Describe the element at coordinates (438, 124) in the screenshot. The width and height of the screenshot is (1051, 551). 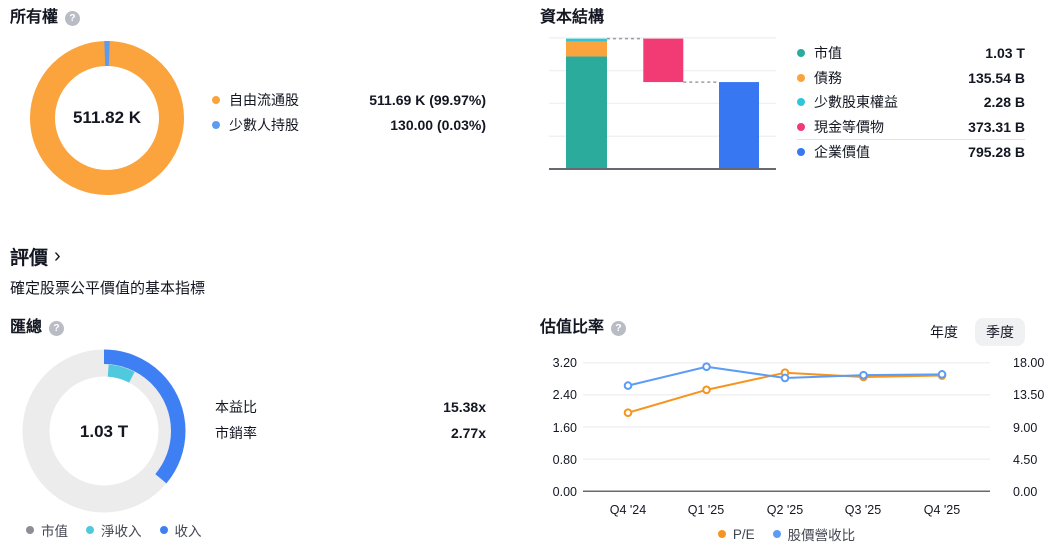
I see `legend-value: 130.00 (0.03%)` at that location.